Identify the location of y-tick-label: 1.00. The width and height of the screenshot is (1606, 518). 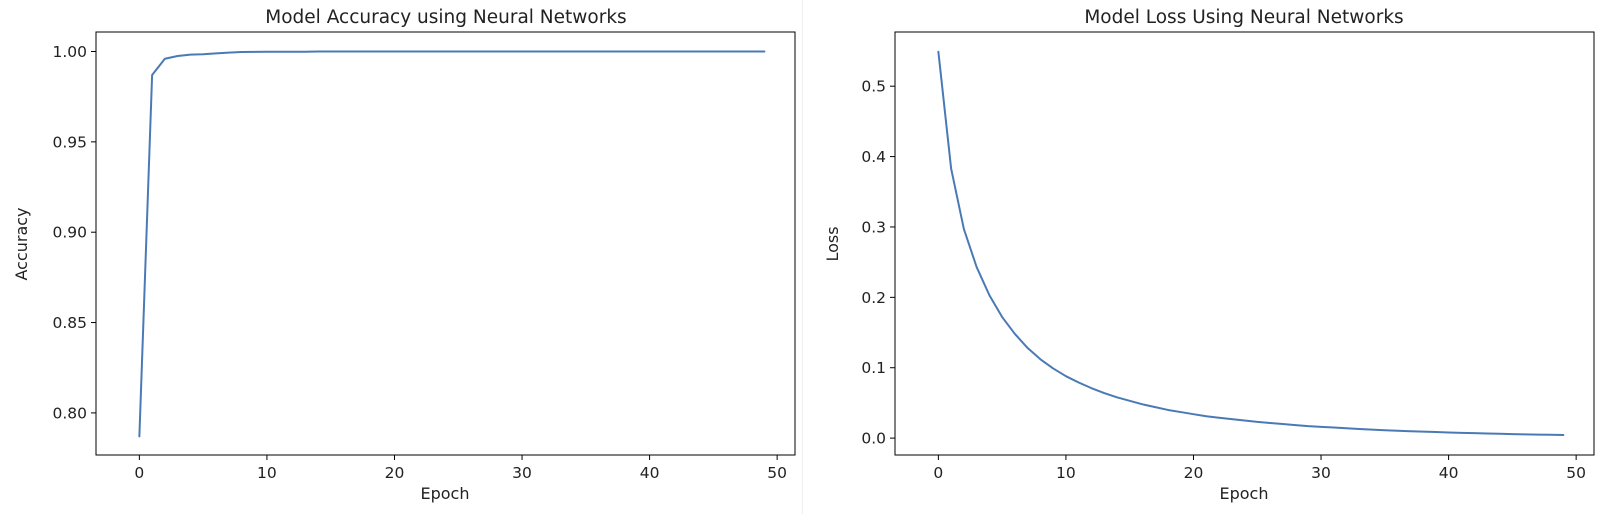
(69, 52).